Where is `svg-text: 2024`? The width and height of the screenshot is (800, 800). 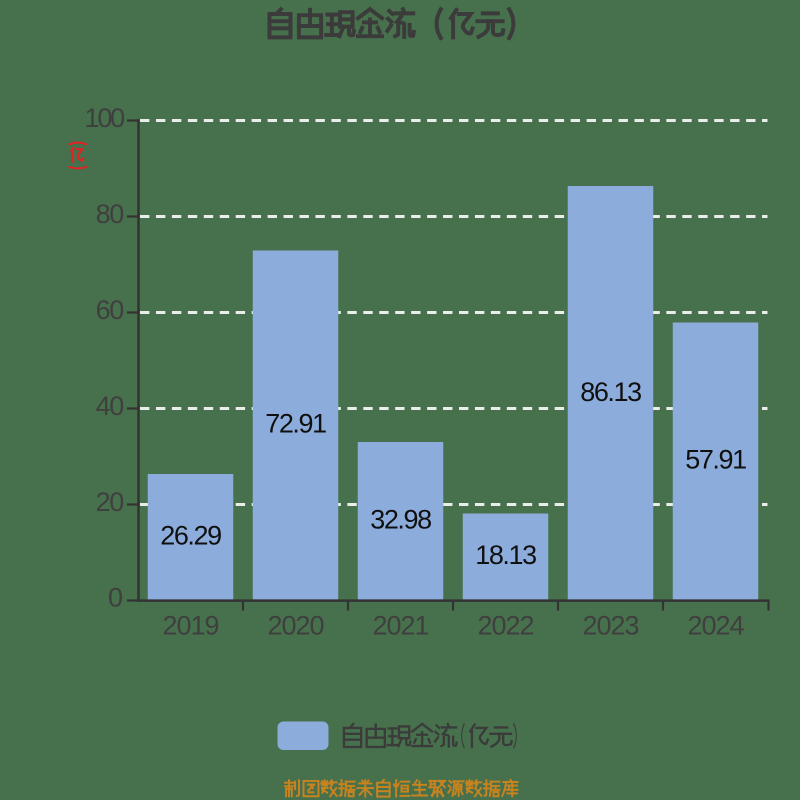
svg-text: 2024 is located at coordinates (715, 625).